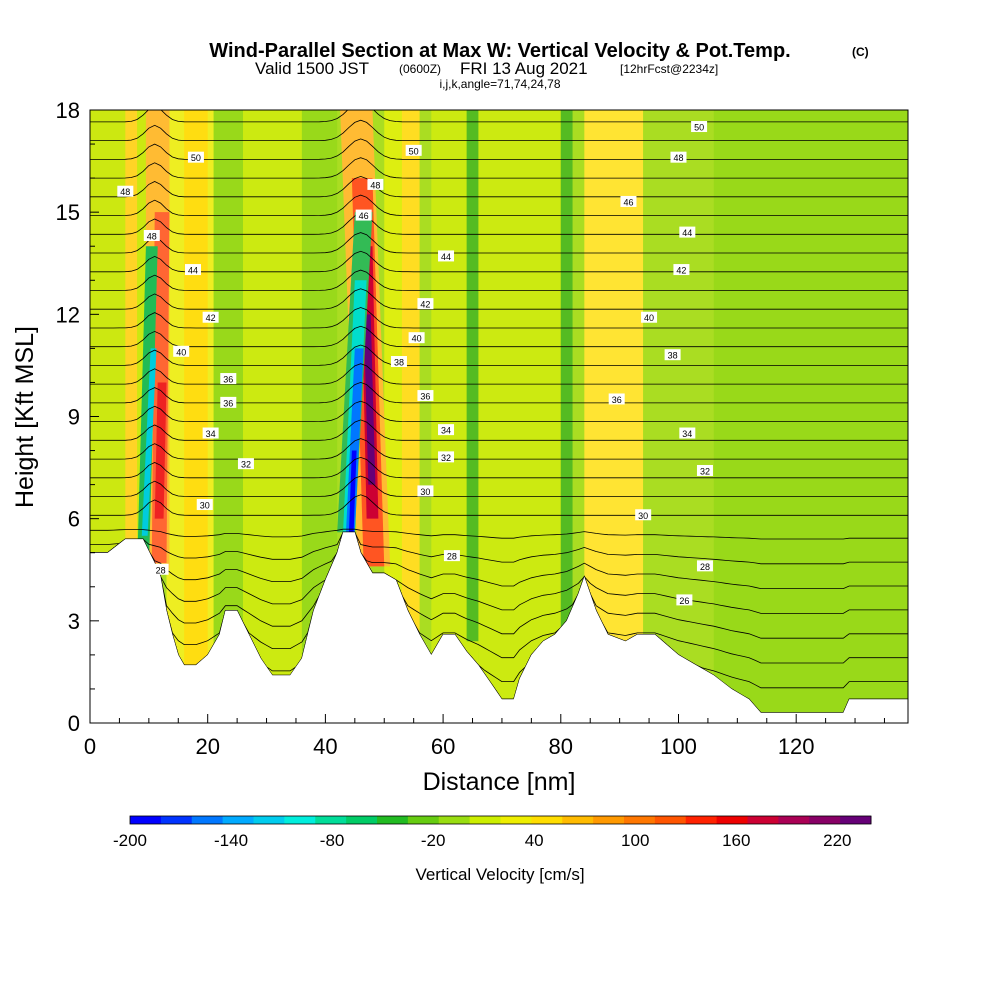 Image resolution: width=1000 pixels, height=1000 pixels. I want to click on colorbar-label: Vertical Velocity [cm/s], so click(499, 874).